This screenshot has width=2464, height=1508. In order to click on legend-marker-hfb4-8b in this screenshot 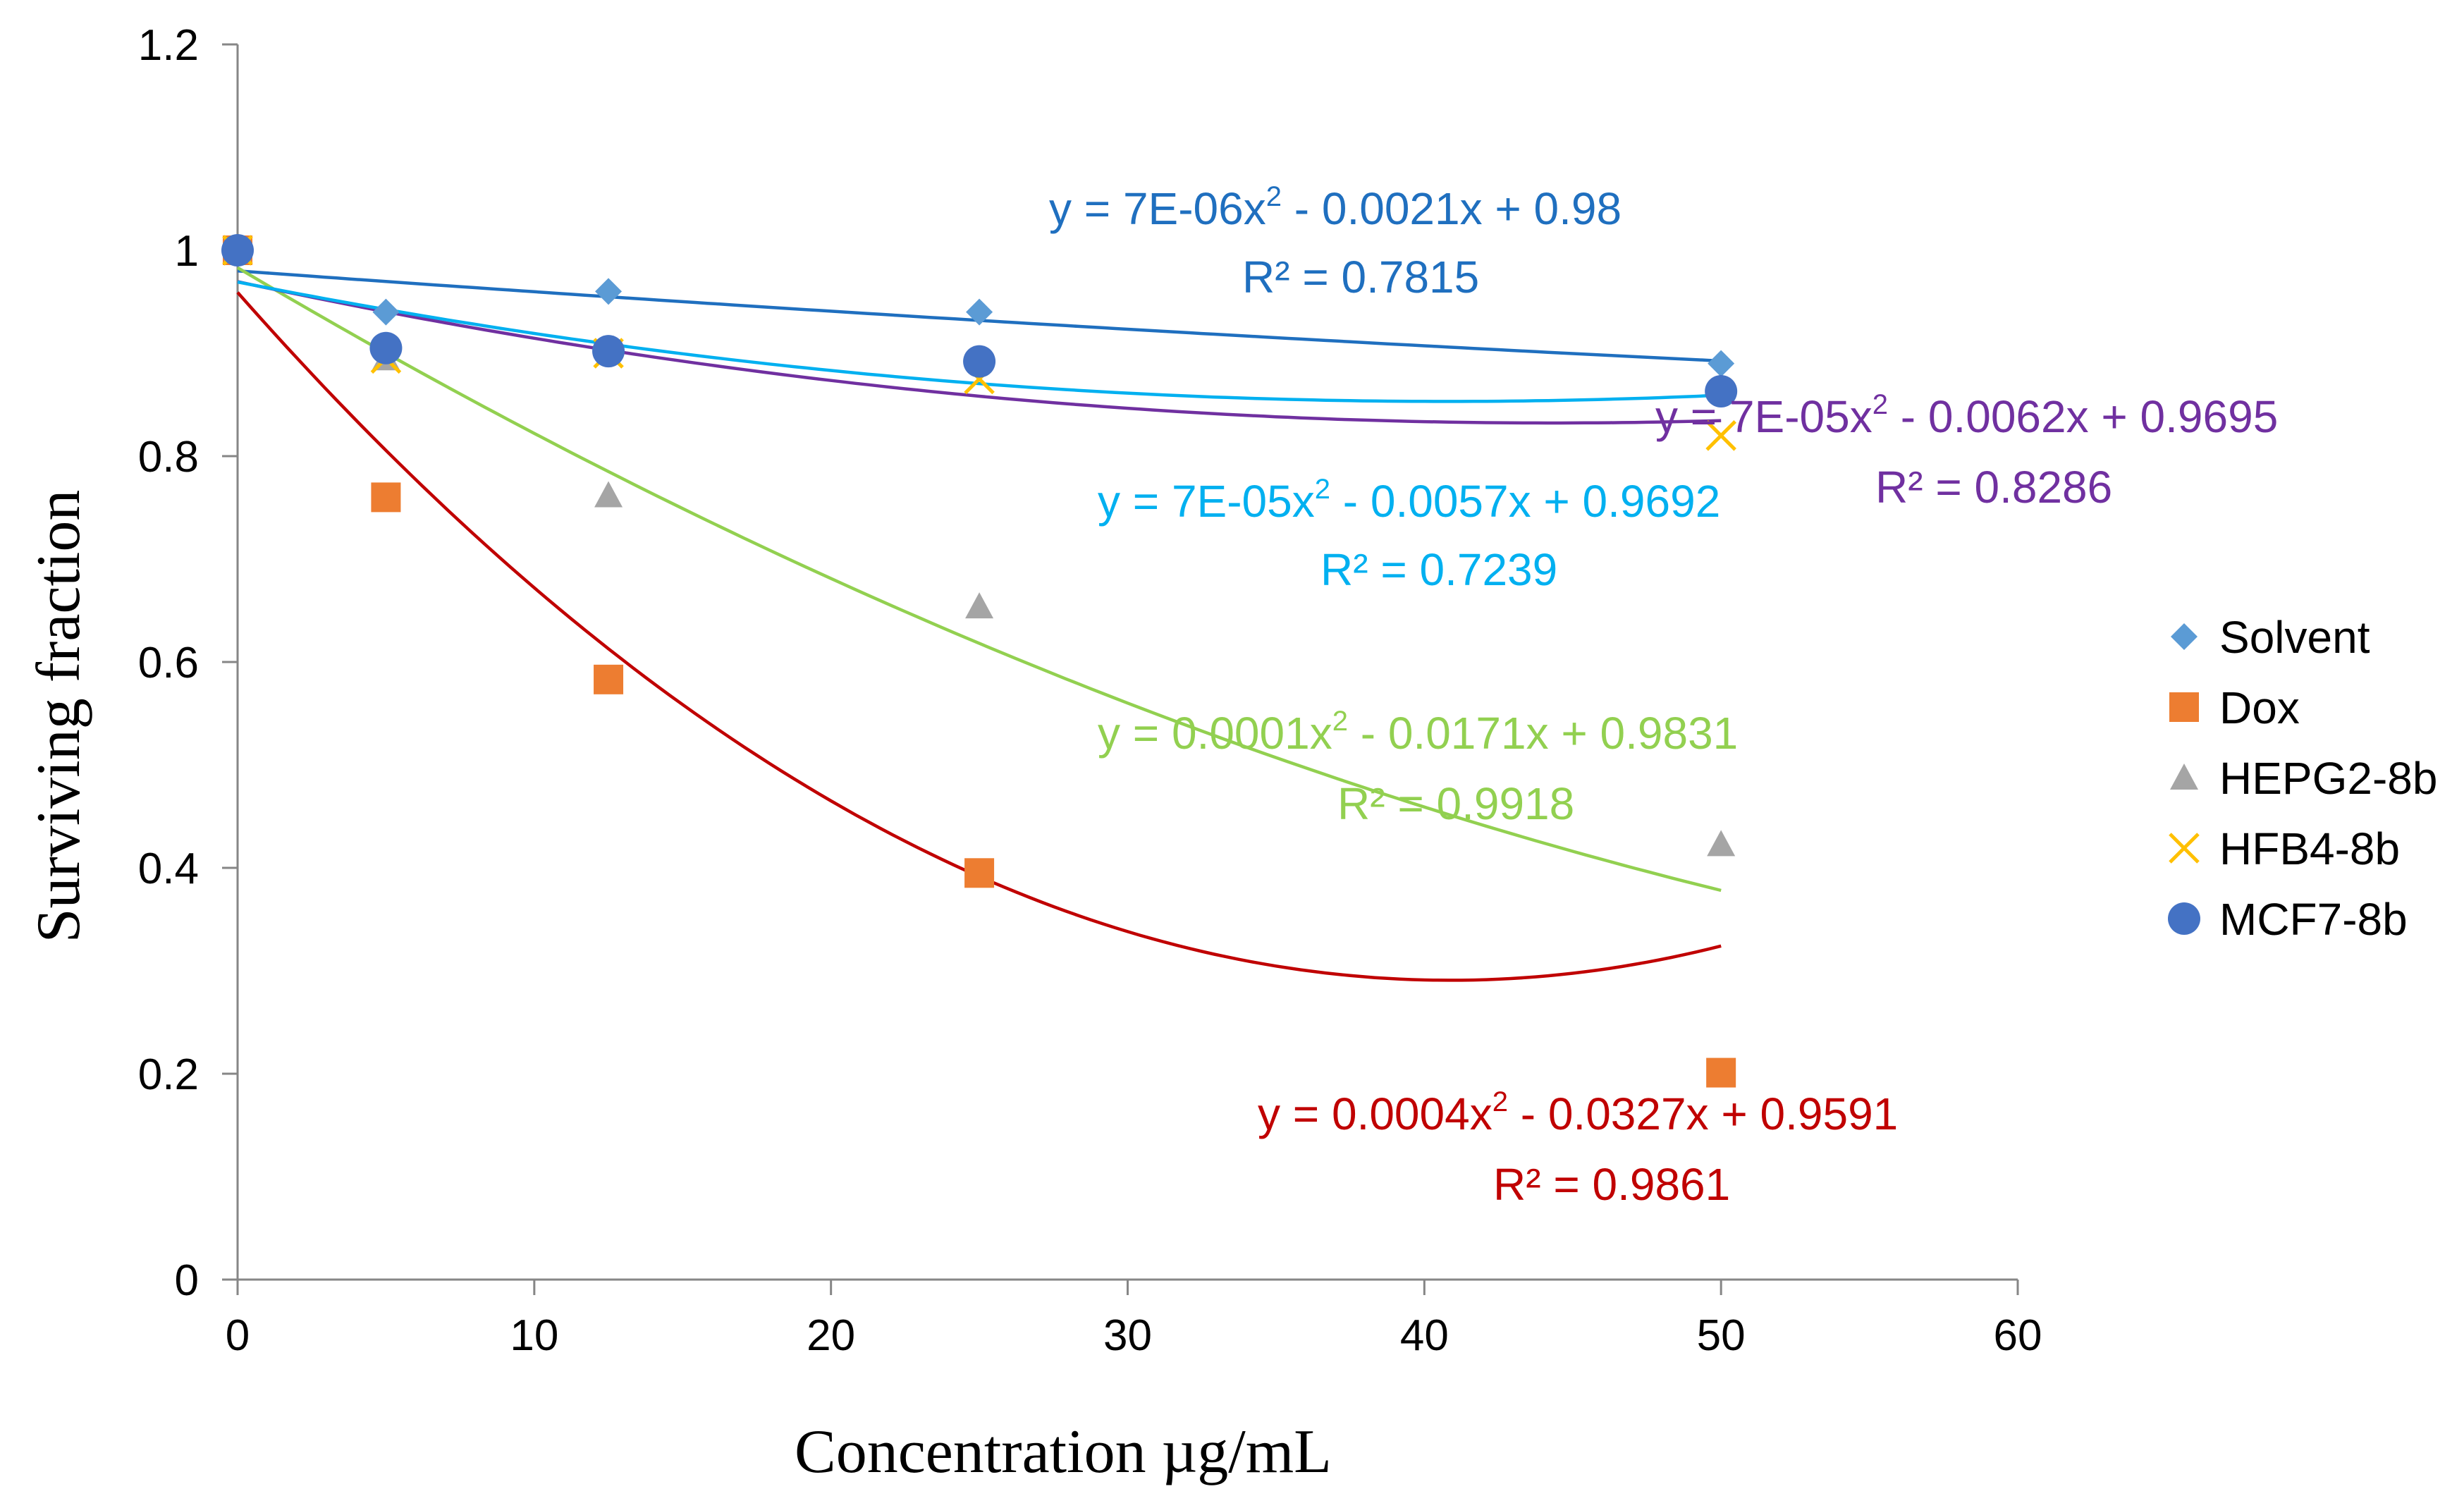, I will do `click(2184, 849)`.